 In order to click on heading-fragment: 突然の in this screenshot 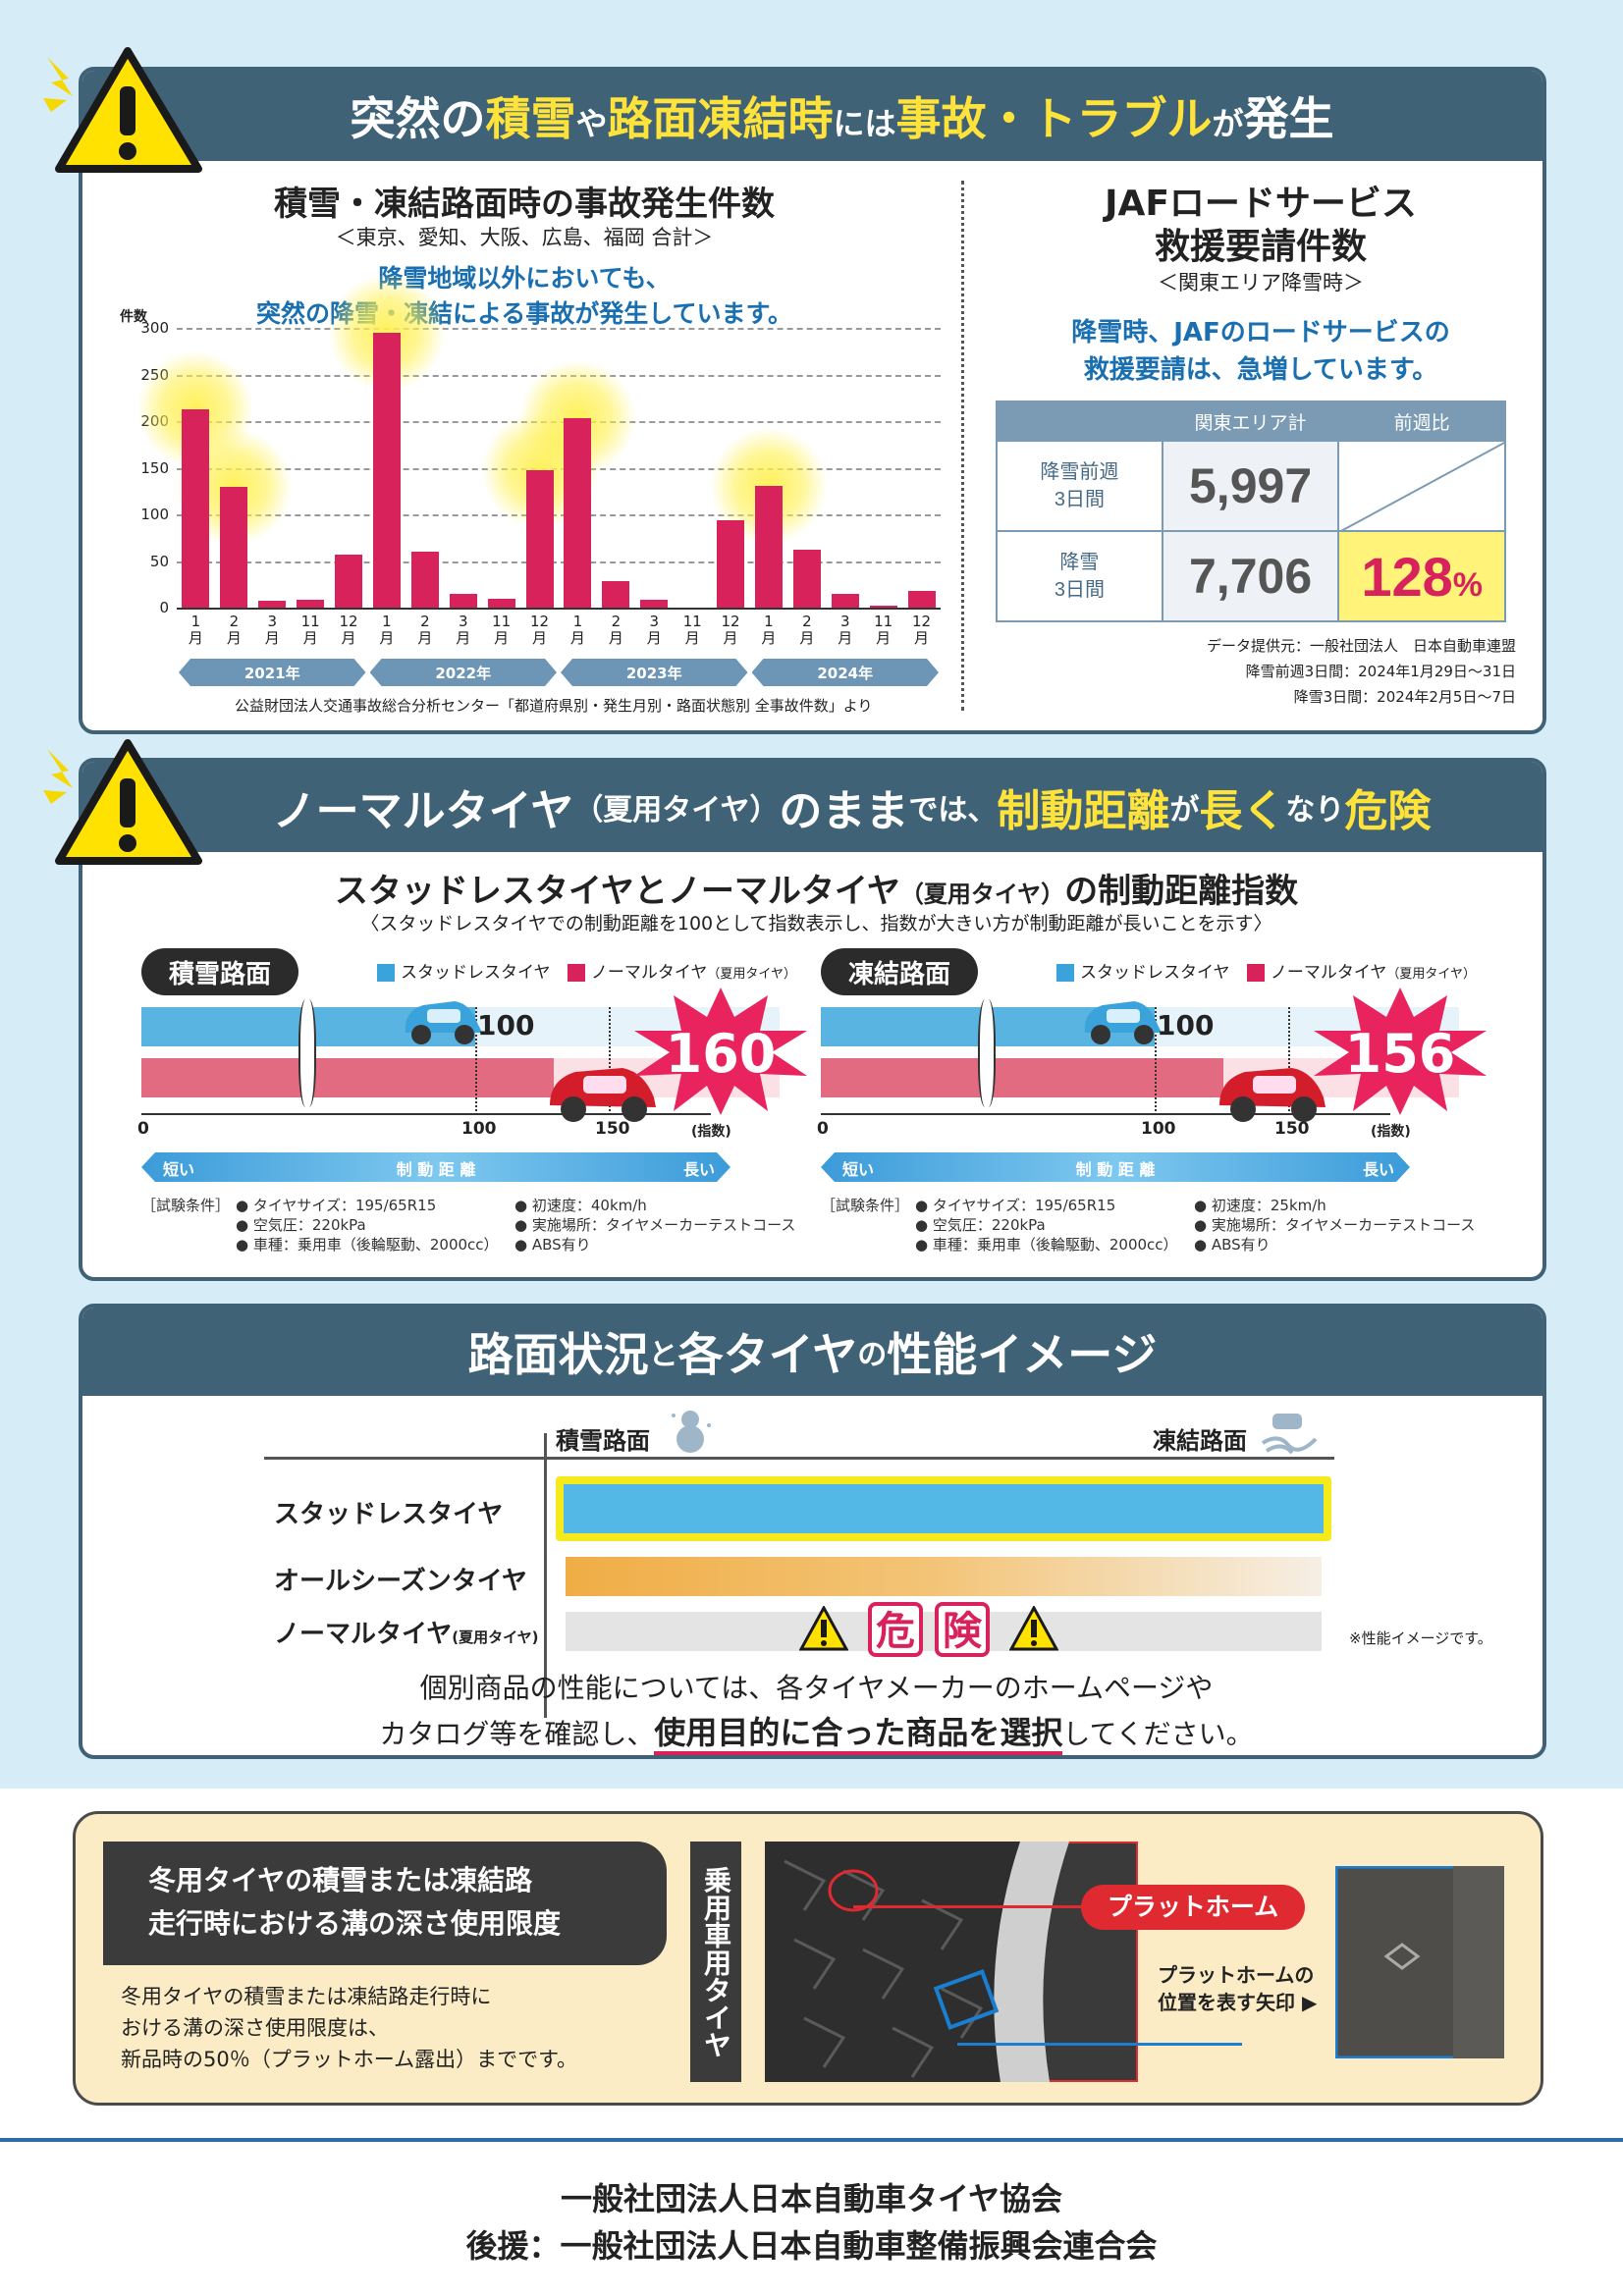, I will do `click(418, 118)`.